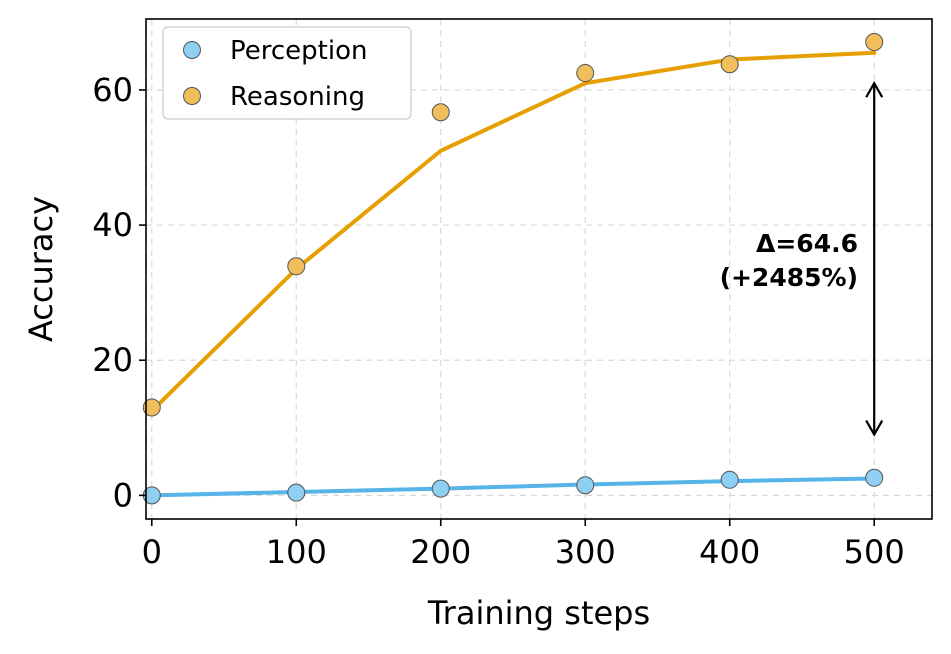 The image size is (951, 654). I want to click on x-tick-label: 300, so click(585, 552).